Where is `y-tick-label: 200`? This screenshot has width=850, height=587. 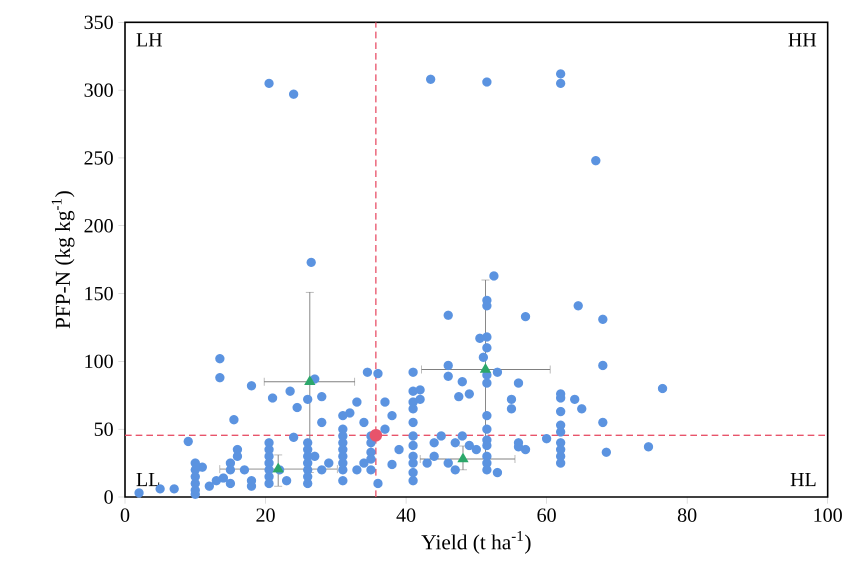
y-tick-label: 200 is located at coordinates (98, 226).